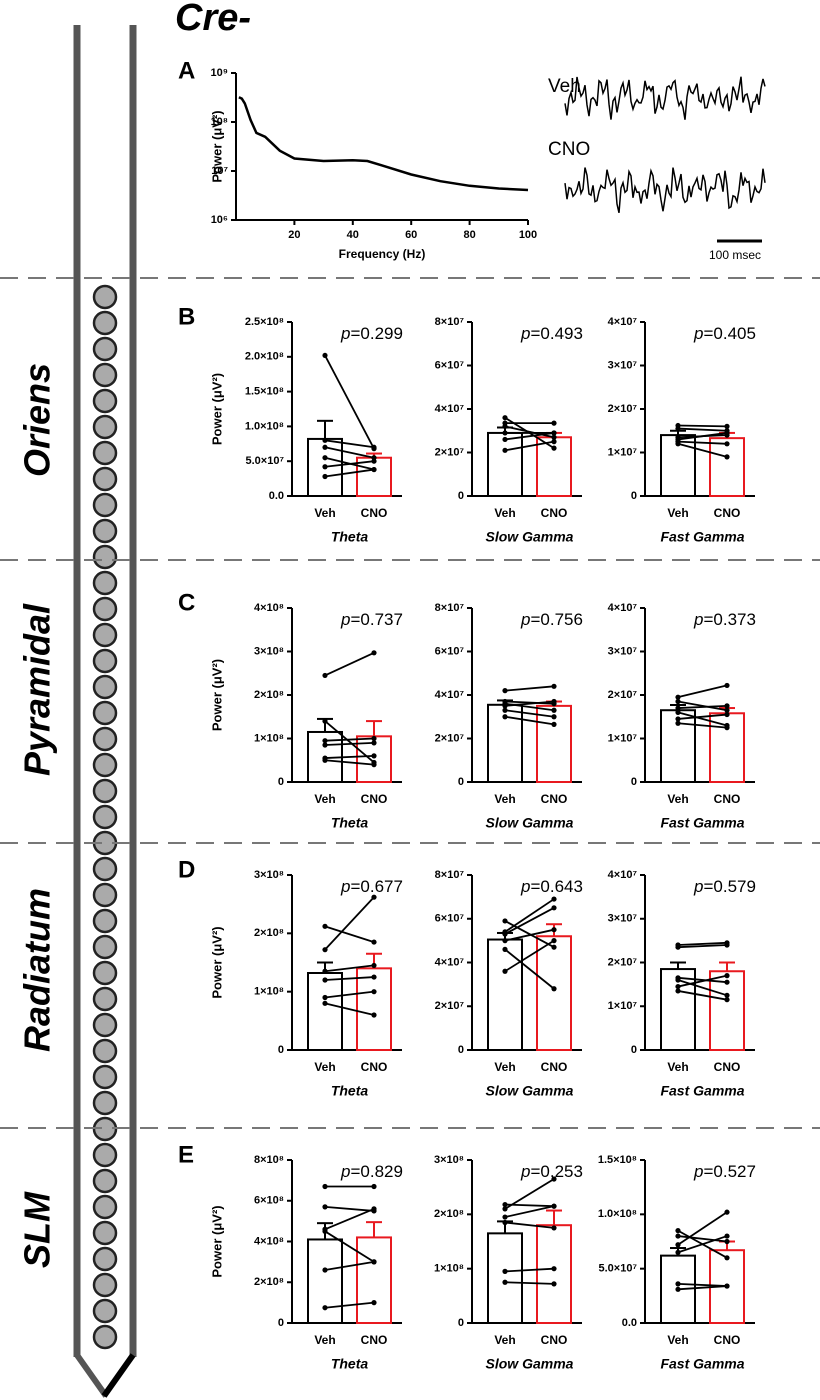 Image resolution: width=820 pixels, height=1400 pixels. Describe the element at coordinates (623, 738) in the screenshot. I see `y-tick-label: 1×10⁷` at that location.